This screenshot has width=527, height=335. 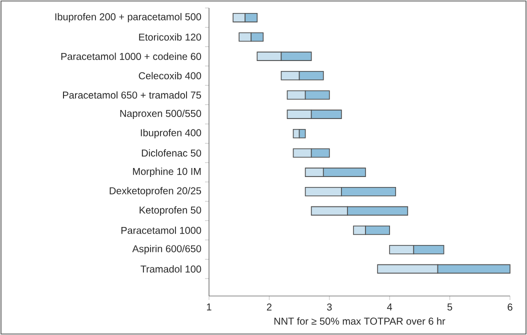 What do you see at coordinates (131, 56) in the screenshot?
I see `y-tick-label: Paracetamol 1000 + codeine 60` at bounding box center [131, 56].